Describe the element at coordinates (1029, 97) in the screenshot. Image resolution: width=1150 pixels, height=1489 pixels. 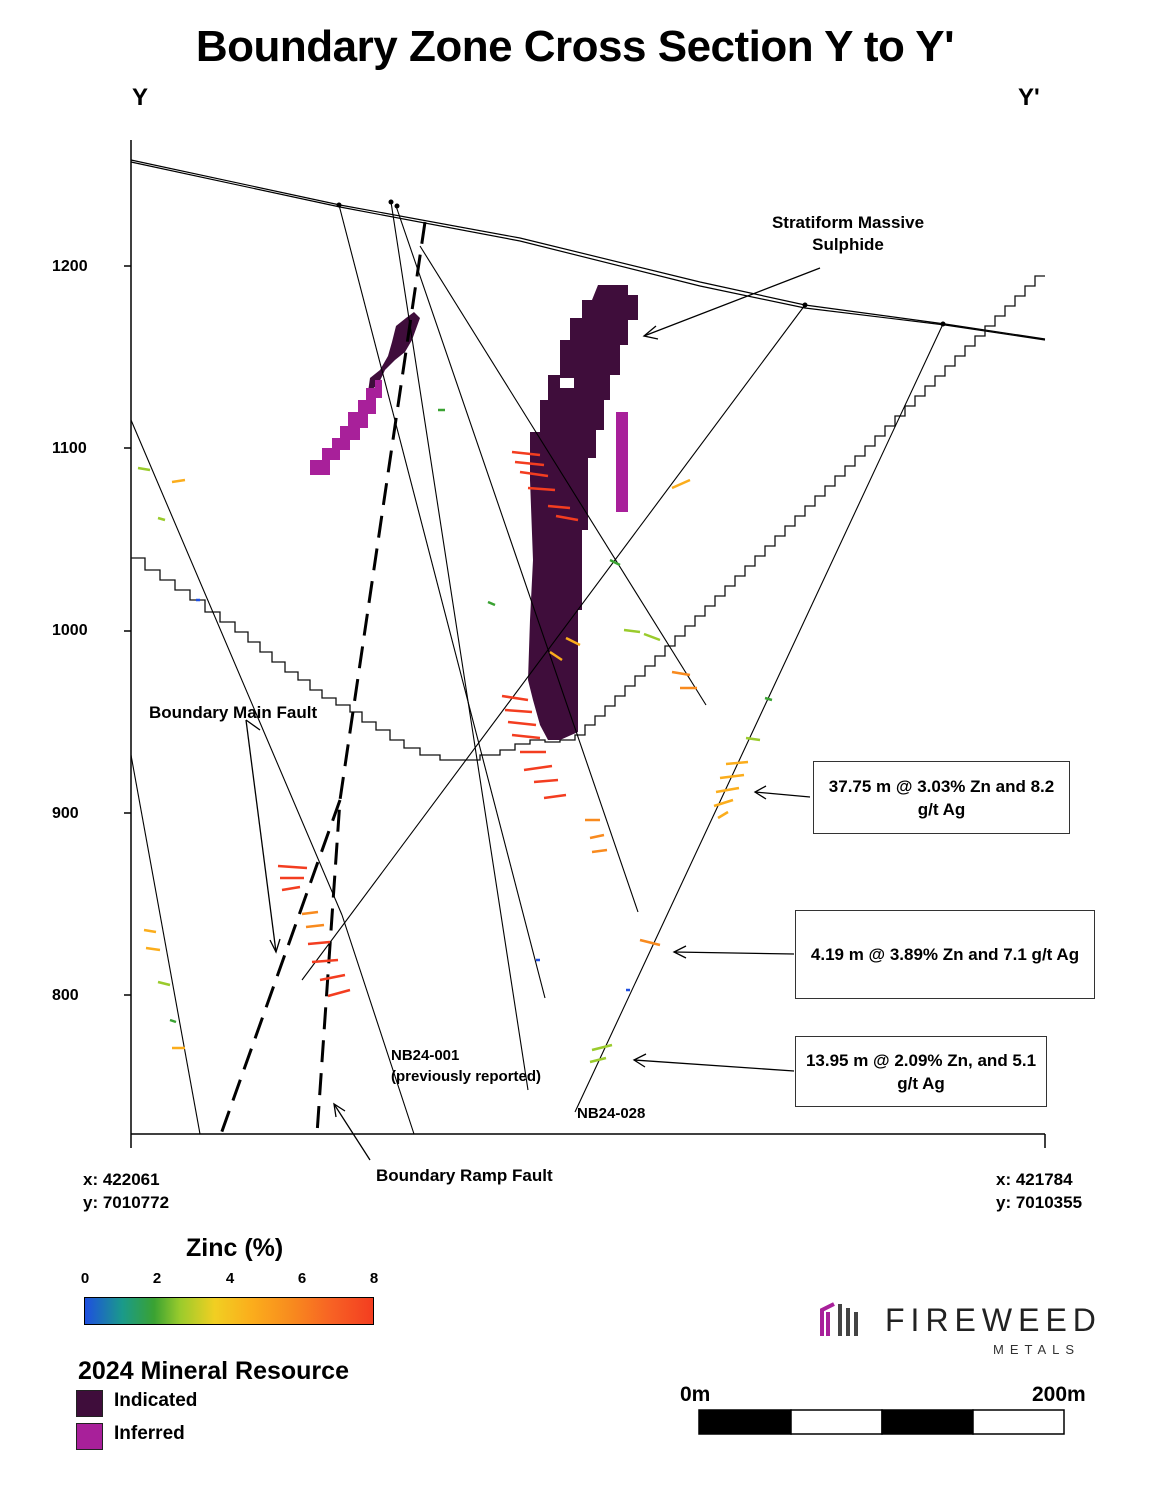
I see `section-end-label: Y'` at that location.